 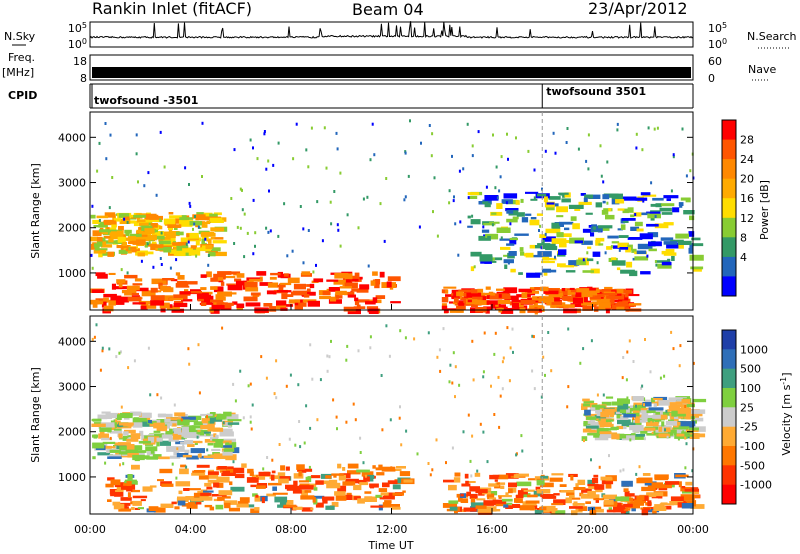 I want to click on velocity-colorbar-tick: -100, so click(x=752, y=446).